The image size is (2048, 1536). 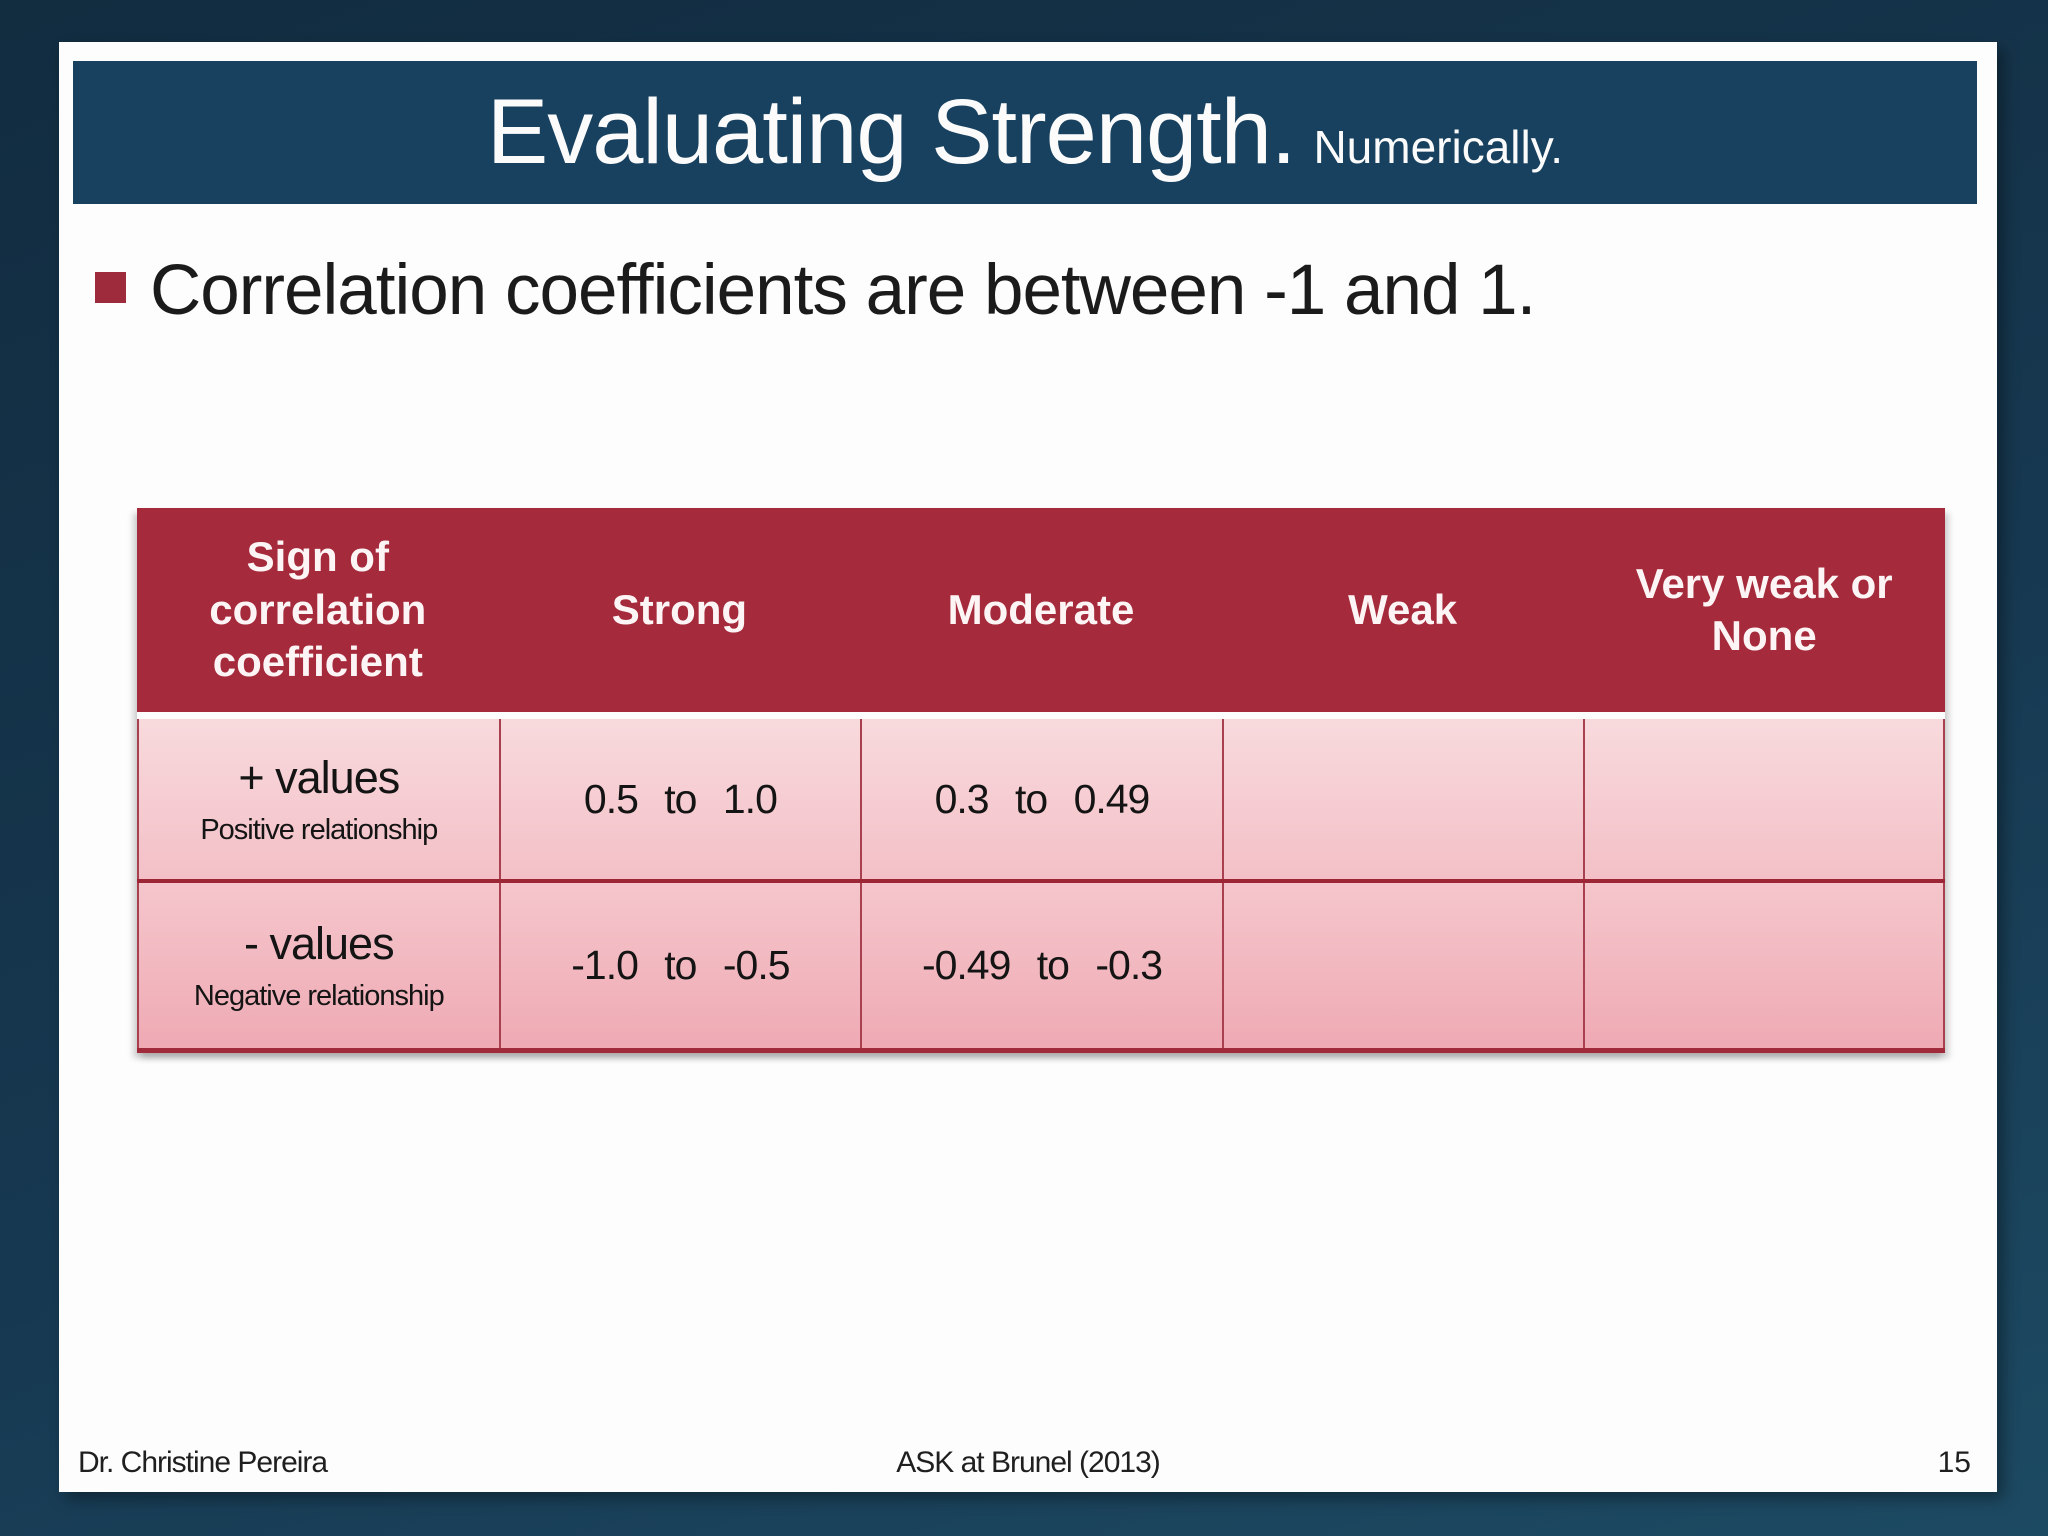 I want to click on table-header-strong: Strong, so click(x=679, y=609).